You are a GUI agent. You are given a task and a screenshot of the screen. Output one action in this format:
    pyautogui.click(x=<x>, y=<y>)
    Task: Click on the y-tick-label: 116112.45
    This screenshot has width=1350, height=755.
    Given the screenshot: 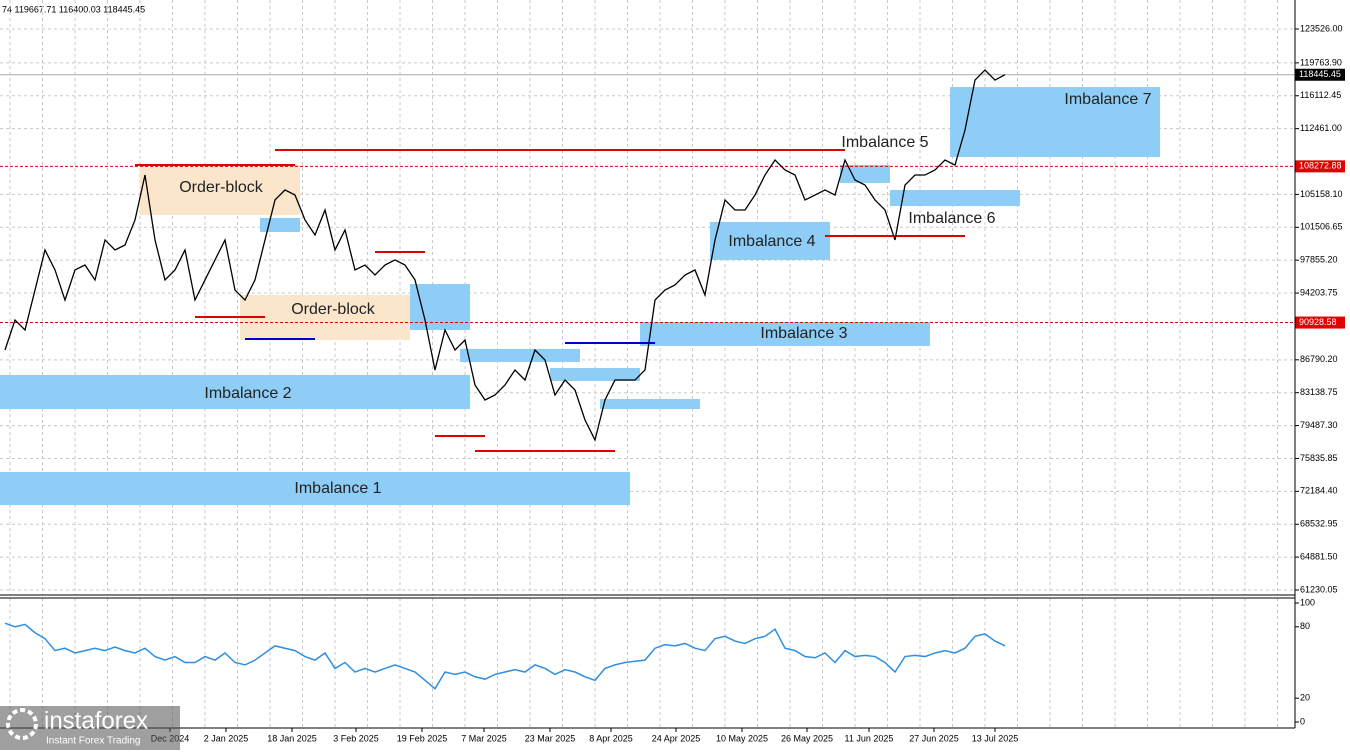 What is the action you would take?
    pyautogui.click(x=1320, y=95)
    